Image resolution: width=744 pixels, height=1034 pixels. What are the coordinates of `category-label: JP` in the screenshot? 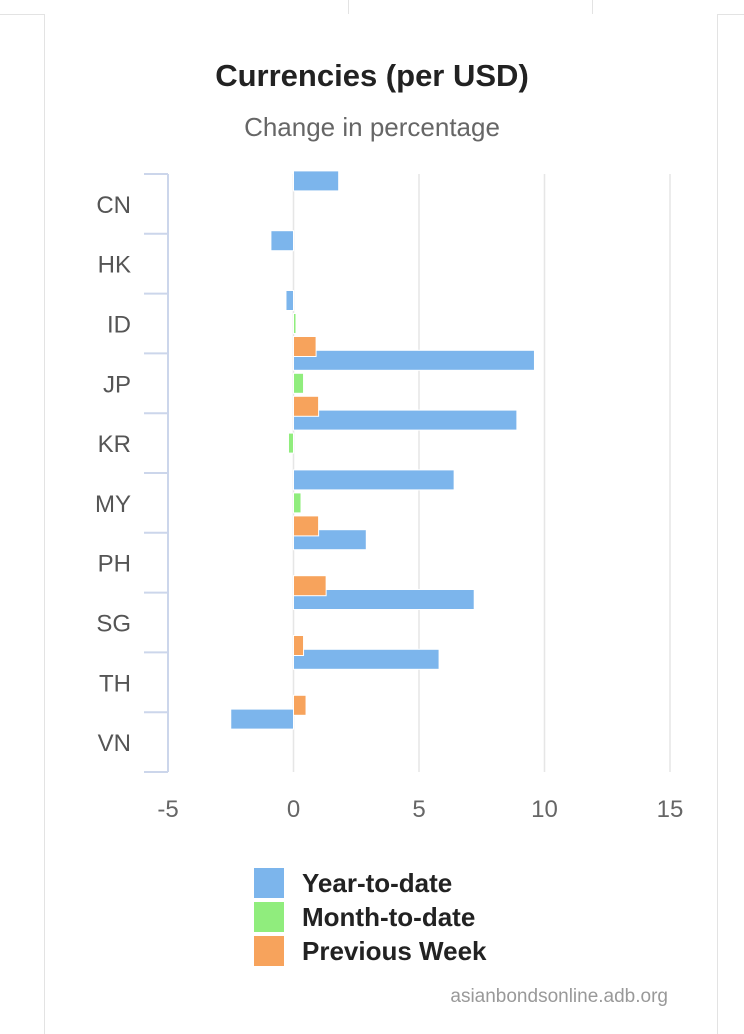 It's located at (117, 384).